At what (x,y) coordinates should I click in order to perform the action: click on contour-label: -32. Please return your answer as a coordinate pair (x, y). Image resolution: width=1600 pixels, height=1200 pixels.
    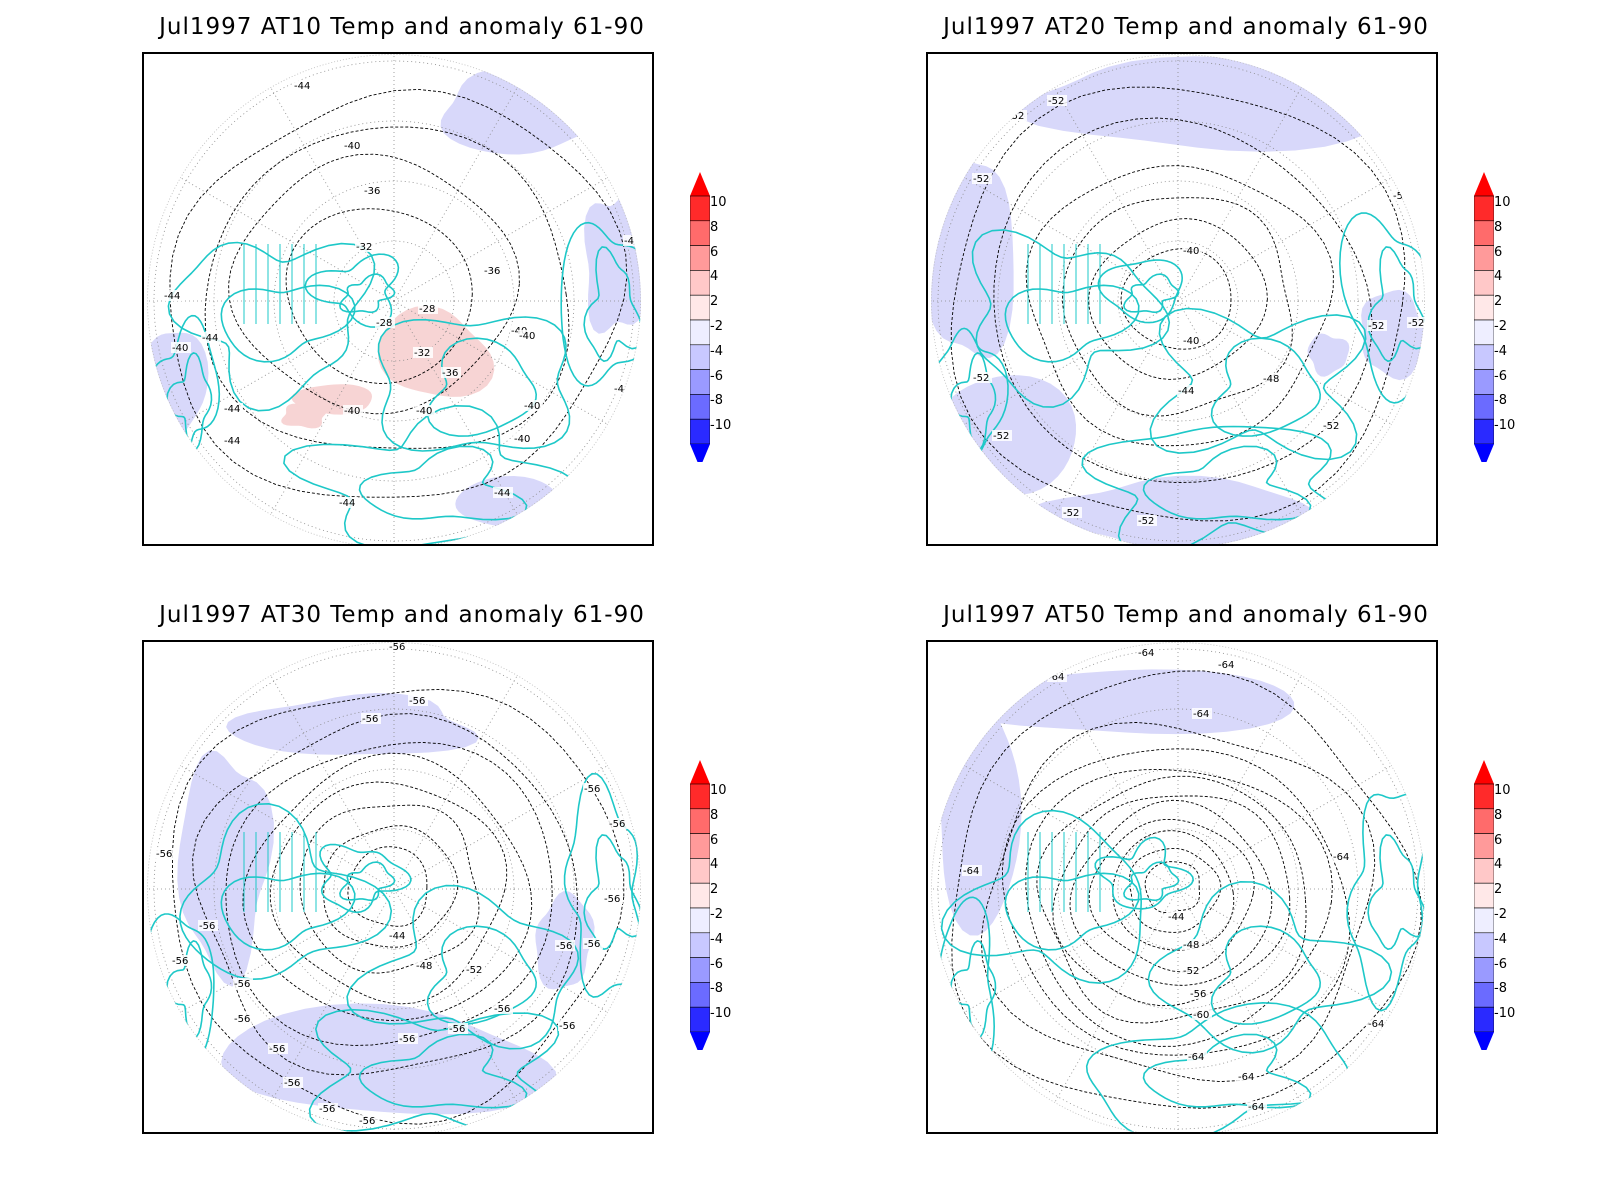
    Looking at the image, I should click on (364, 247).